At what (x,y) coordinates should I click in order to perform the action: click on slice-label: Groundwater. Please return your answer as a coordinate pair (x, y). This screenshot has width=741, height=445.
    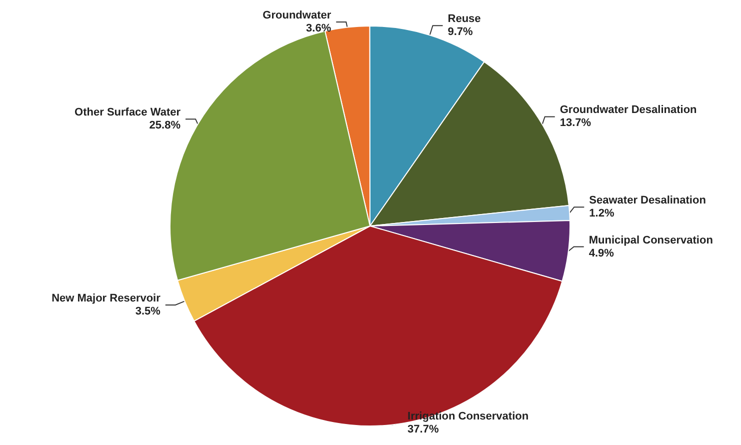
    Looking at the image, I should click on (297, 16).